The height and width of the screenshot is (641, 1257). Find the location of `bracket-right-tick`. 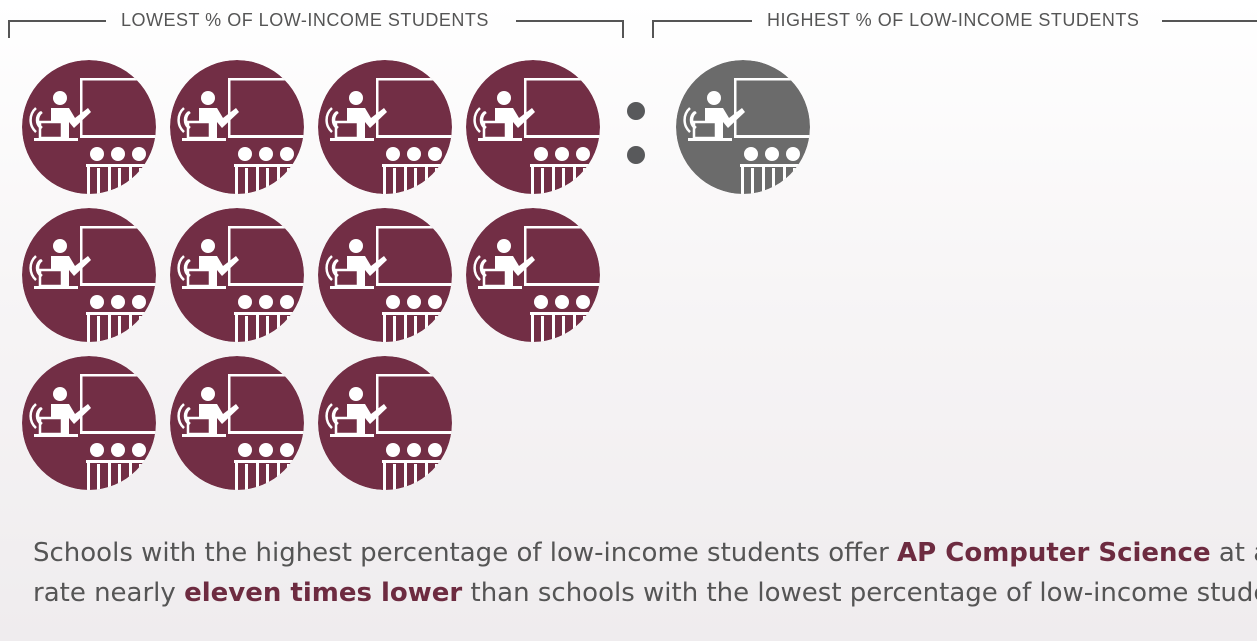

bracket-right-tick is located at coordinates (623, 29).